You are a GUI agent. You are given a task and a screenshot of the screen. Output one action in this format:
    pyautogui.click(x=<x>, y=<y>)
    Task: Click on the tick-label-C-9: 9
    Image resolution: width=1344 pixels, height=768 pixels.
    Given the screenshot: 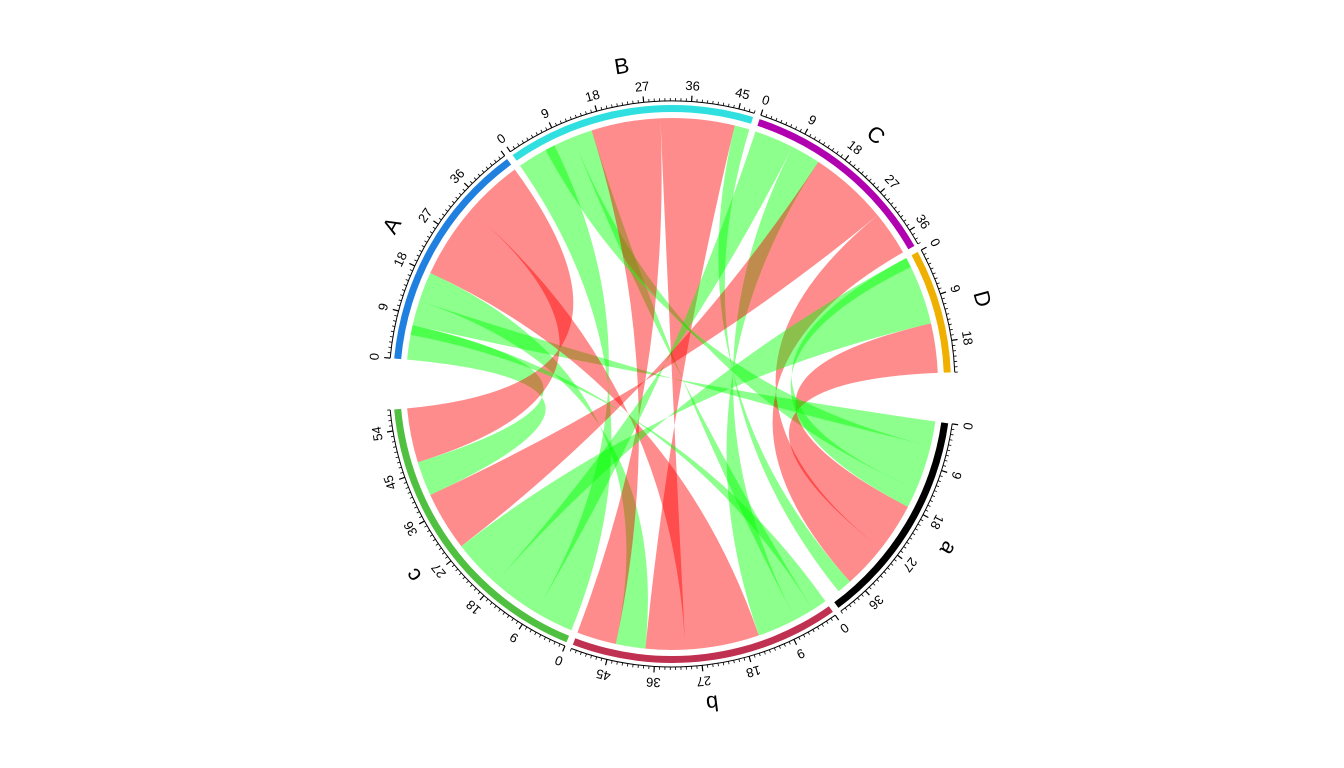 What is the action you would take?
    pyautogui.click(x=812, y=120)
    